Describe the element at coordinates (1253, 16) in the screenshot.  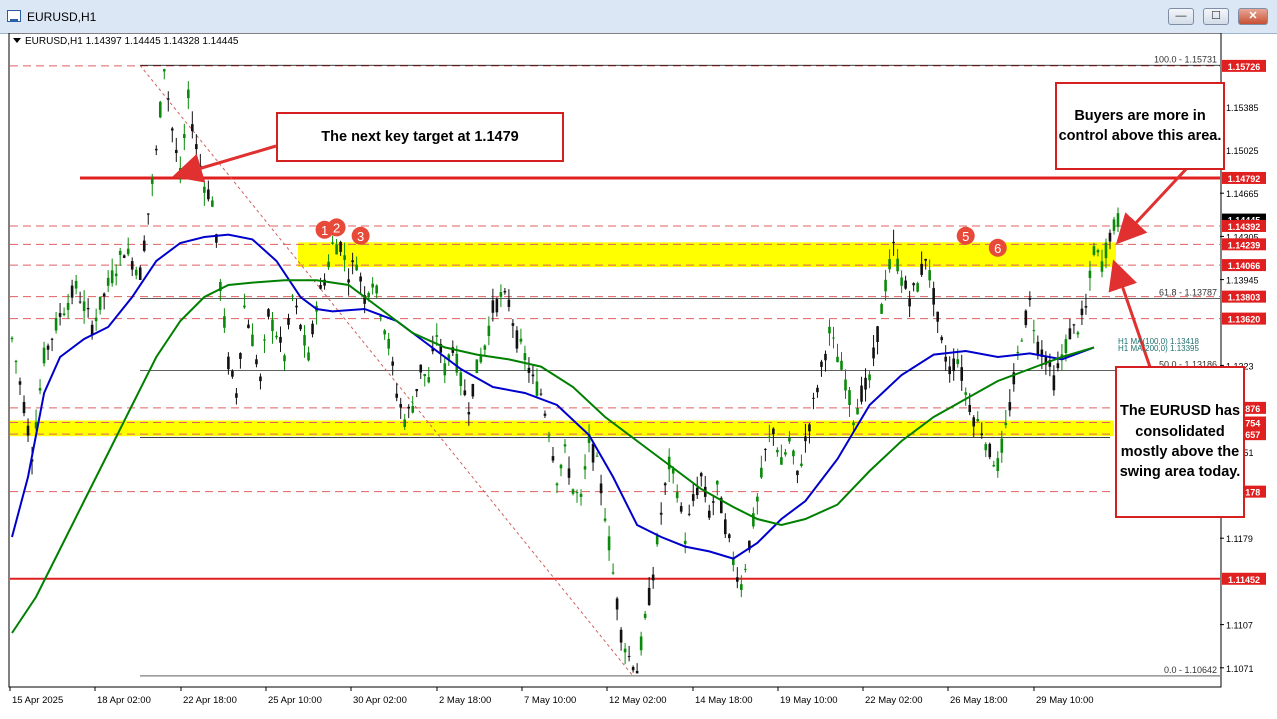
I see `close-button: ✕` at that location.